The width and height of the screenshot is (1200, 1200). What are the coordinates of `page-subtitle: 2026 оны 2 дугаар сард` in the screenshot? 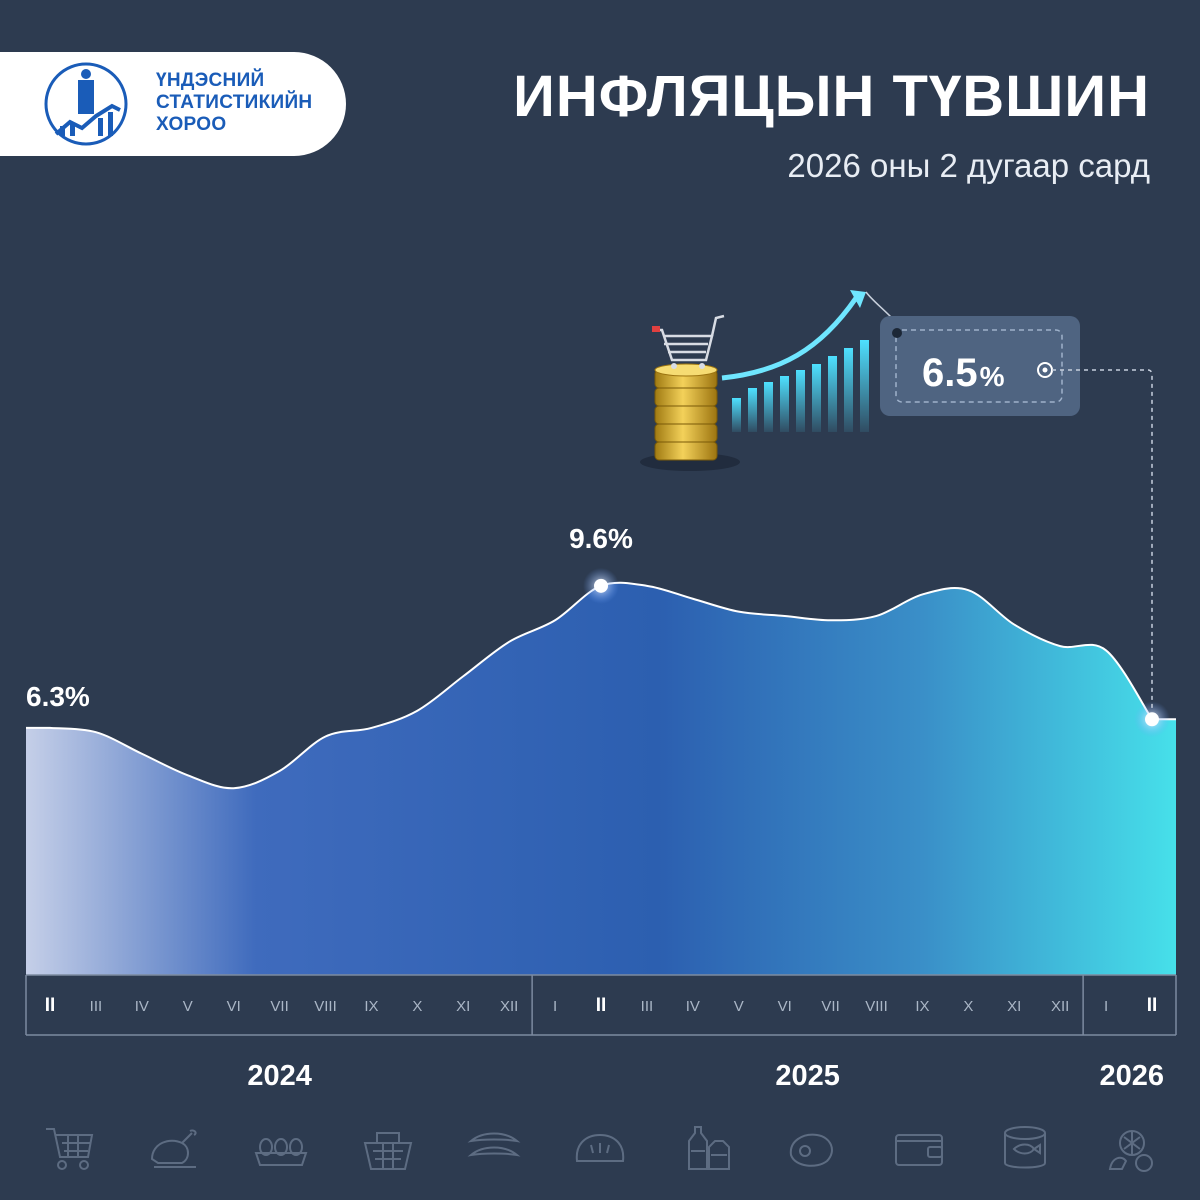 It's located at (968, 165).